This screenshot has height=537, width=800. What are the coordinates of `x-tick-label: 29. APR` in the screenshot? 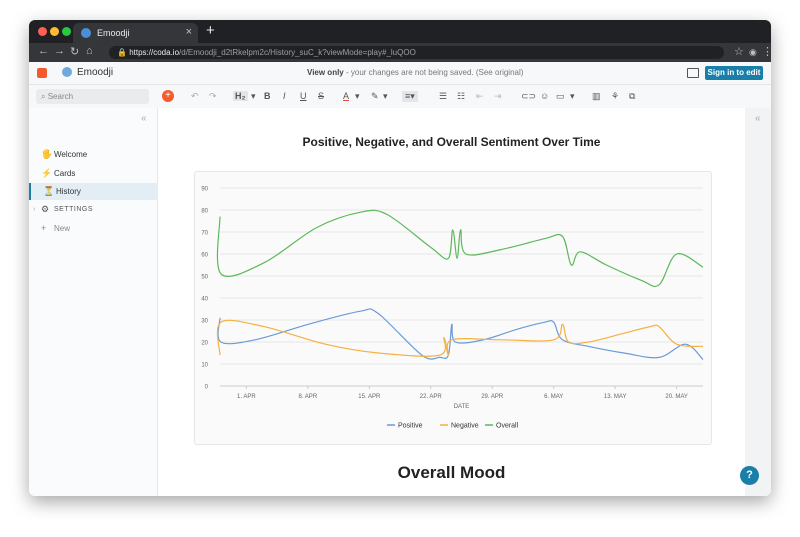 It's located at (492, 397).